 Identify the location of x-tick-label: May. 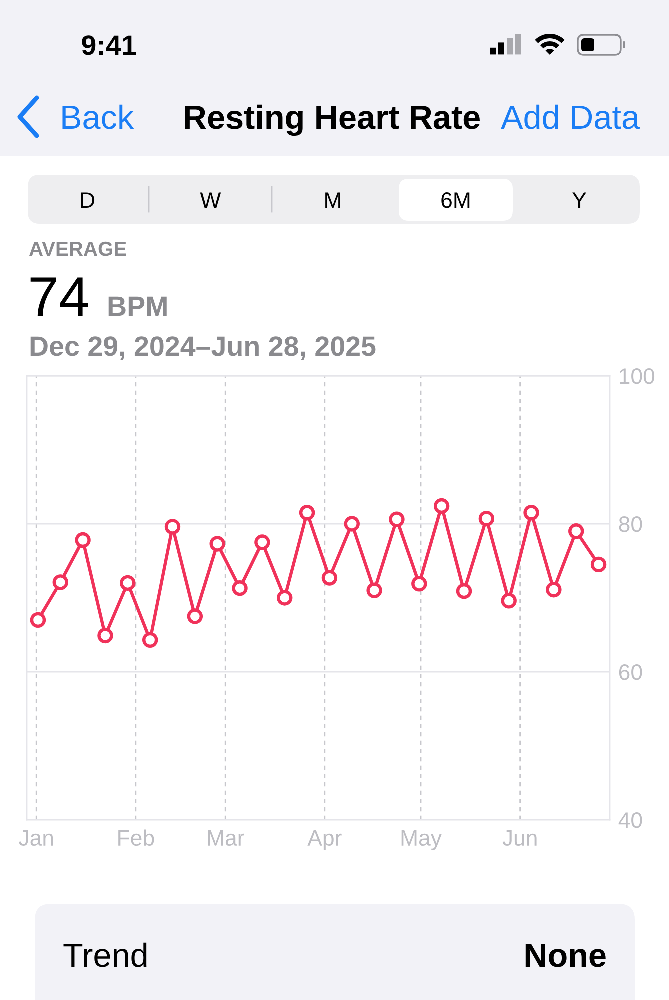
(422, 840).